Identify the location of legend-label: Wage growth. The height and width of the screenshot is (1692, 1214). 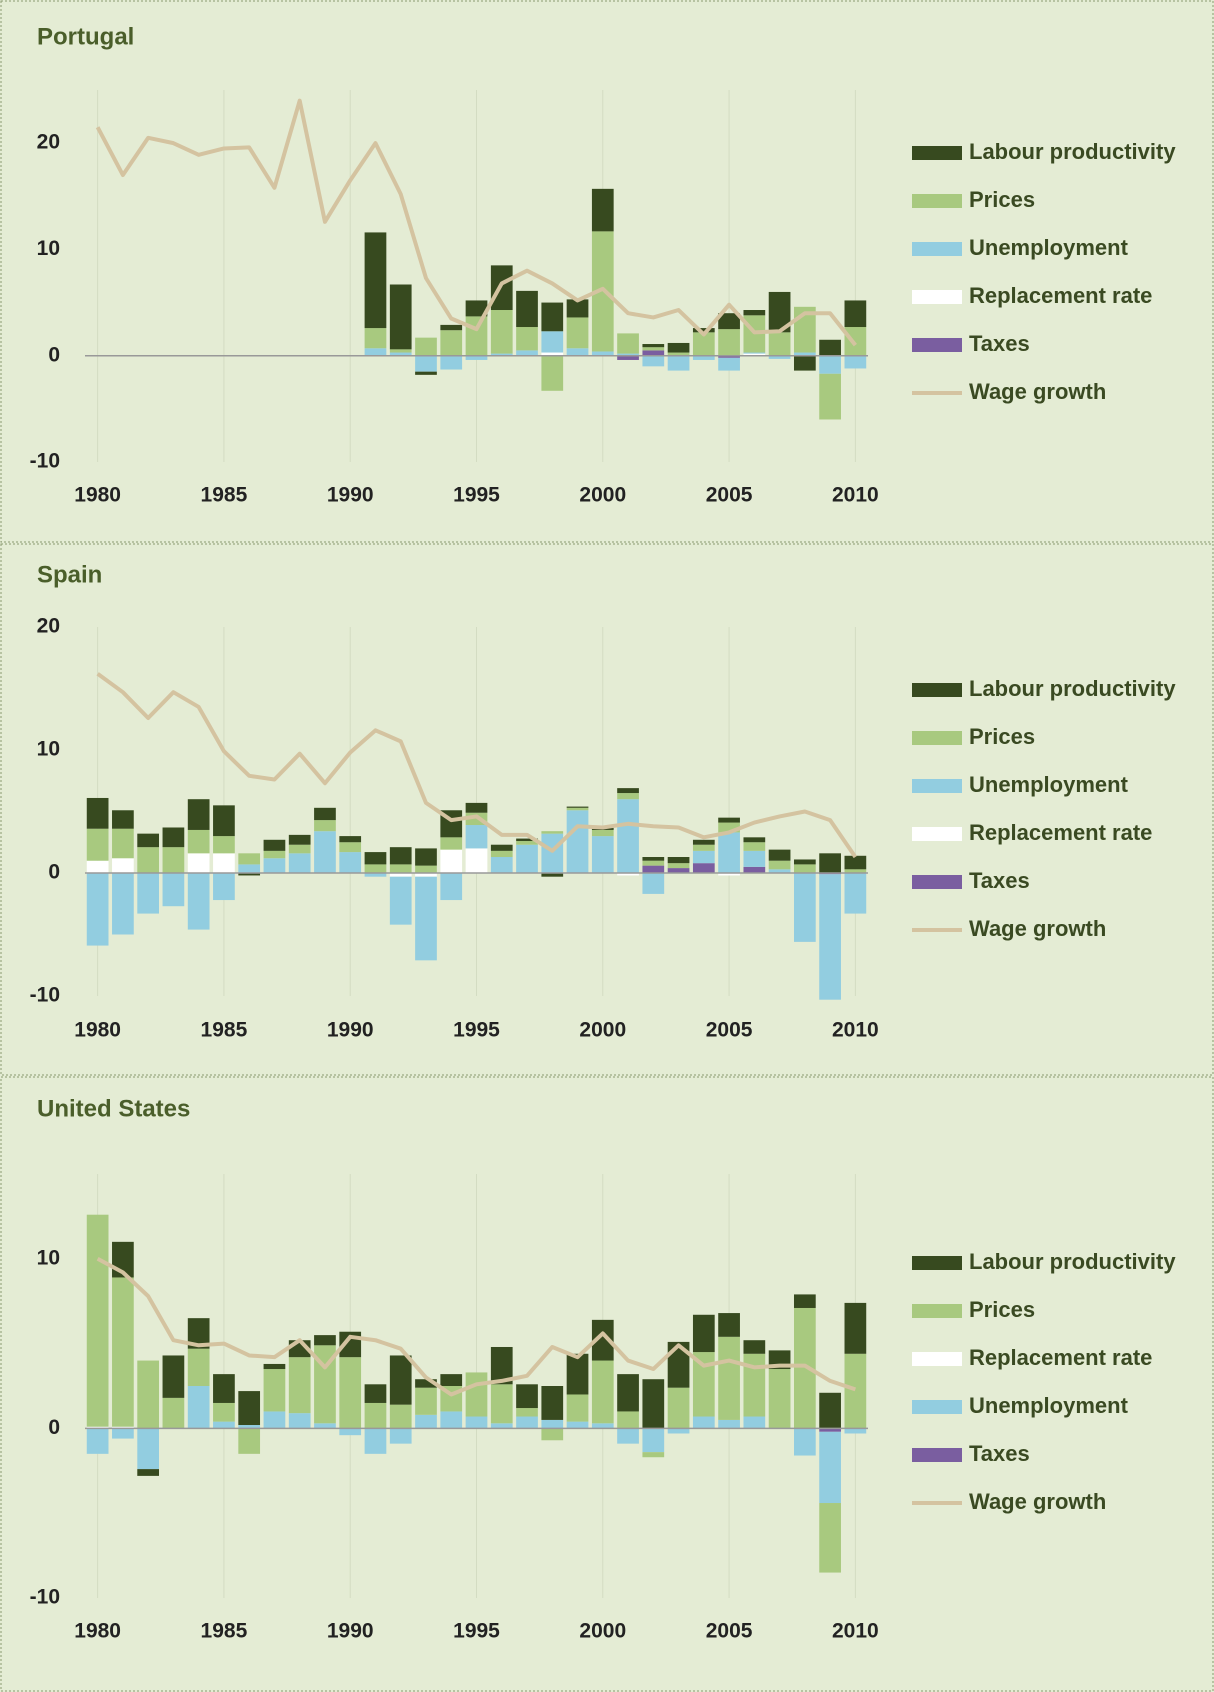
(1037, 391).